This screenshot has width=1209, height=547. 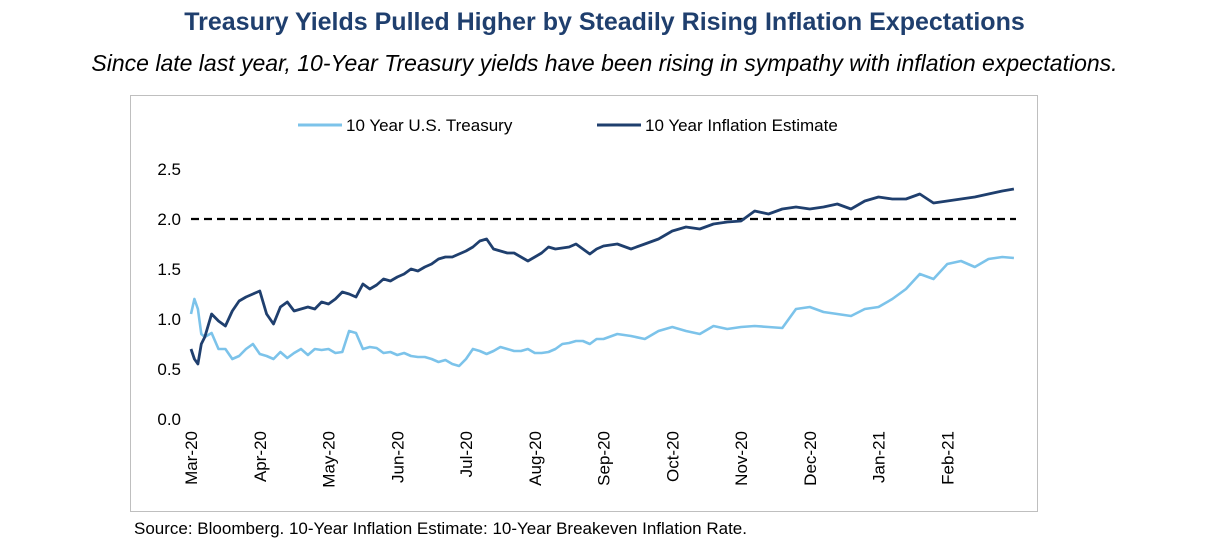 What do you see at coordinates (466, 454) in the screenshot?
I see `x-tick-label: Jul-20` at bounding box center [466, 454].